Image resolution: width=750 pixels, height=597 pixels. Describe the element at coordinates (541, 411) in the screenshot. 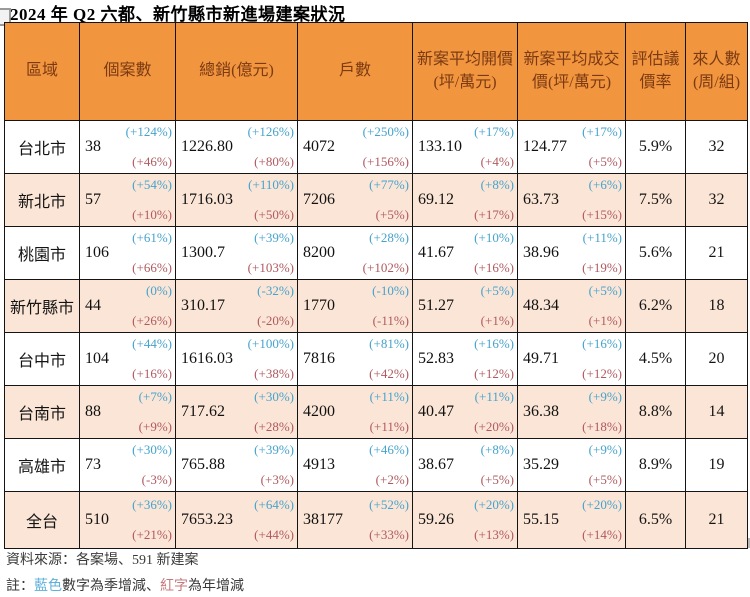

I see `metric-value: 36.38` at that location.